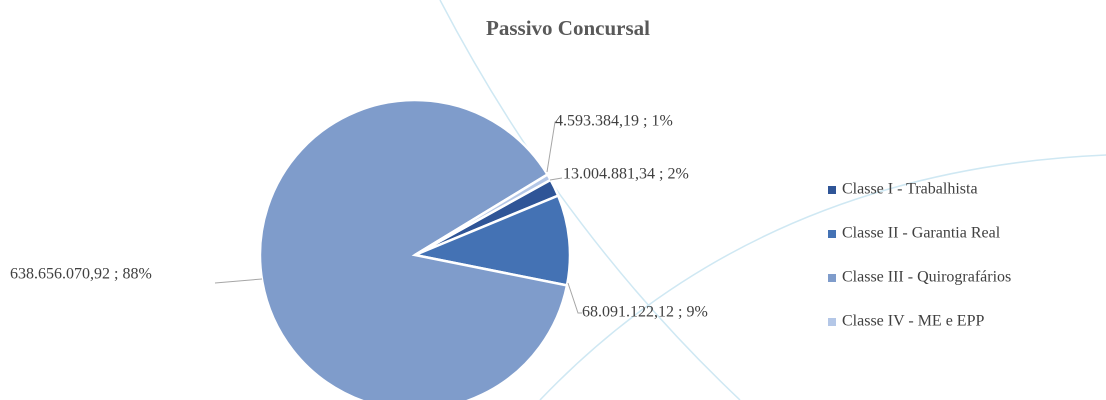  Describe the element at coordinates (910, 189) in the screenshot. I see `legend-label: Classe I - Trabalhista` at that location.